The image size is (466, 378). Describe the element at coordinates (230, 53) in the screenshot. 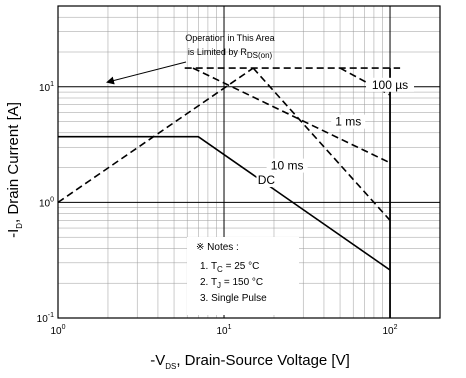

I see `annotation-line2: is Limited by RDS(on)` at that location.